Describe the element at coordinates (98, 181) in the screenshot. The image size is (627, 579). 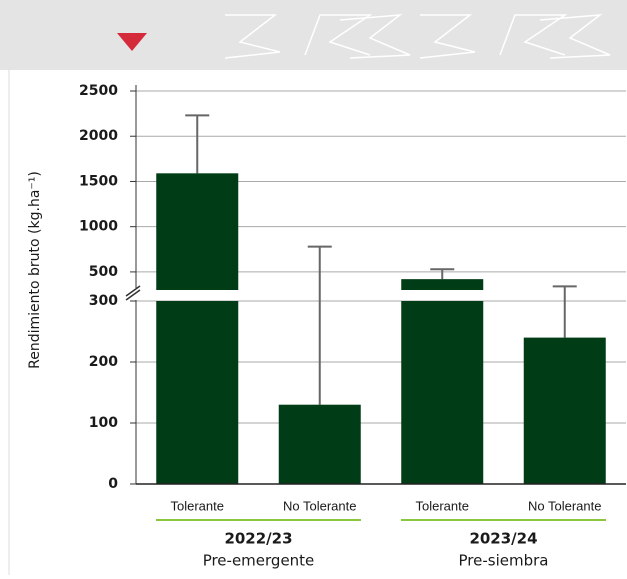
I see `y-tick-label: 1500` at that location.